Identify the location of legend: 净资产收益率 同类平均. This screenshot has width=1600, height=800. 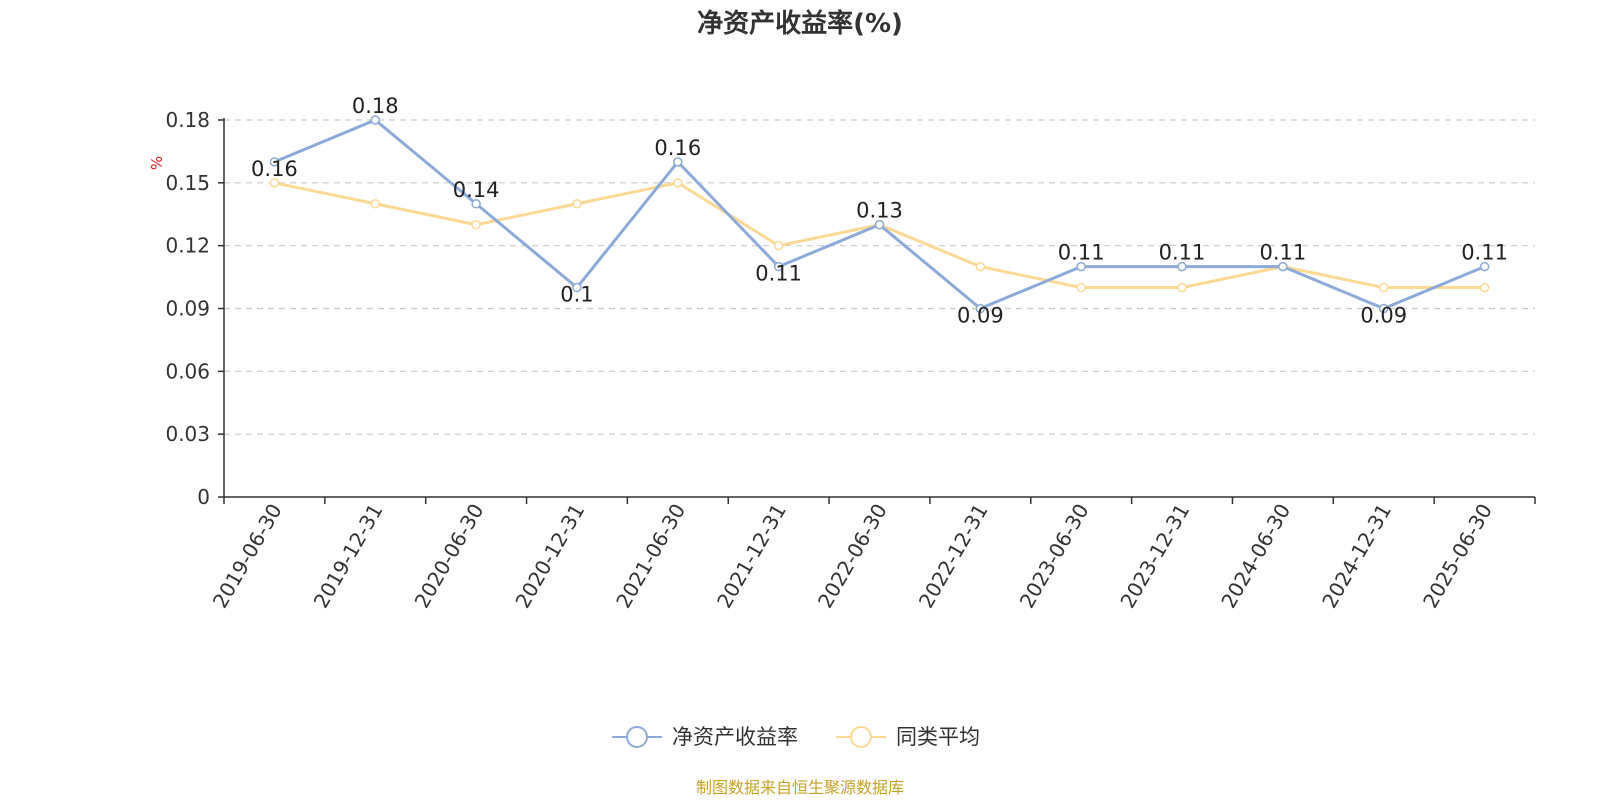
(796, 737).